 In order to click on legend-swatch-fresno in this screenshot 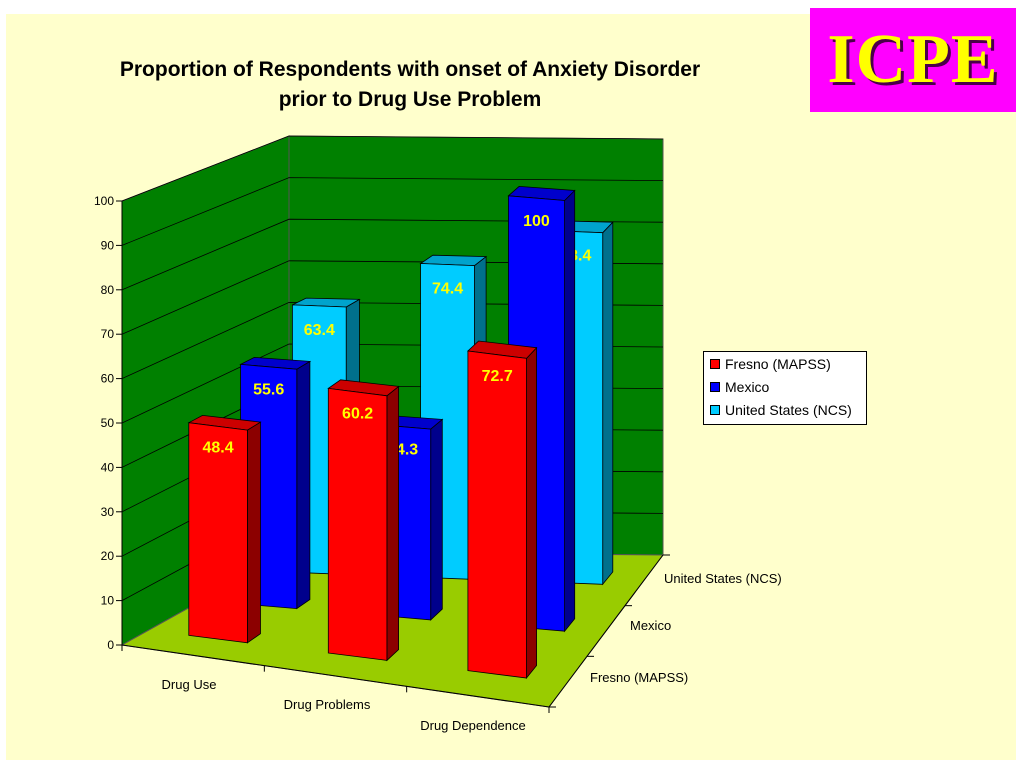, I will do `click(715, 363)`.